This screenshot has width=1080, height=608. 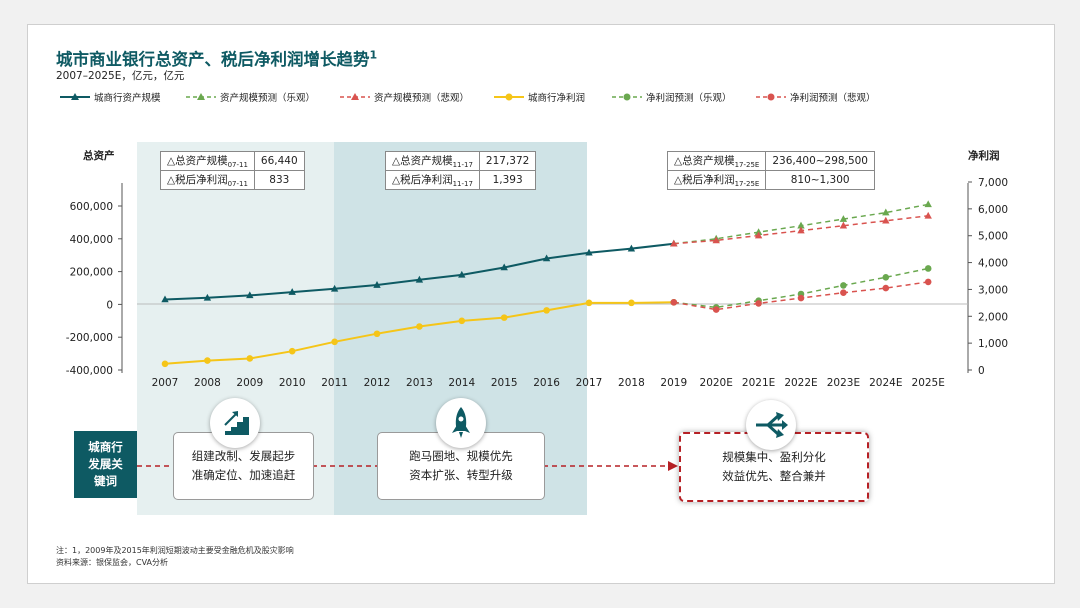 I want to click on right-tick-label: 0, so click(x=981, y=371).